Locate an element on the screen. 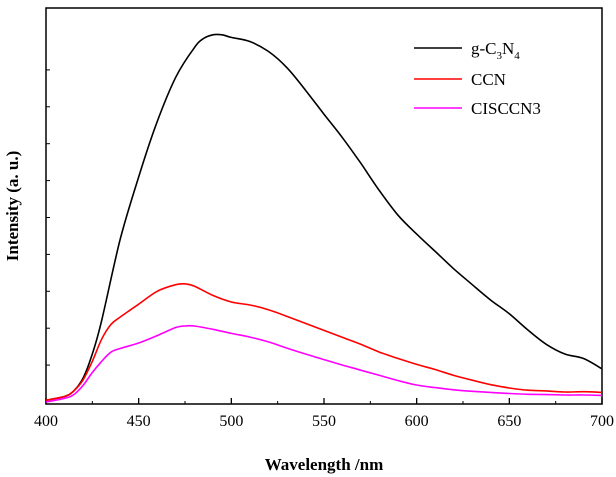 Image resolution: width=616 pixels, height=477 pixels. x-tick-label: 450 is located at coordinates (139, 421).